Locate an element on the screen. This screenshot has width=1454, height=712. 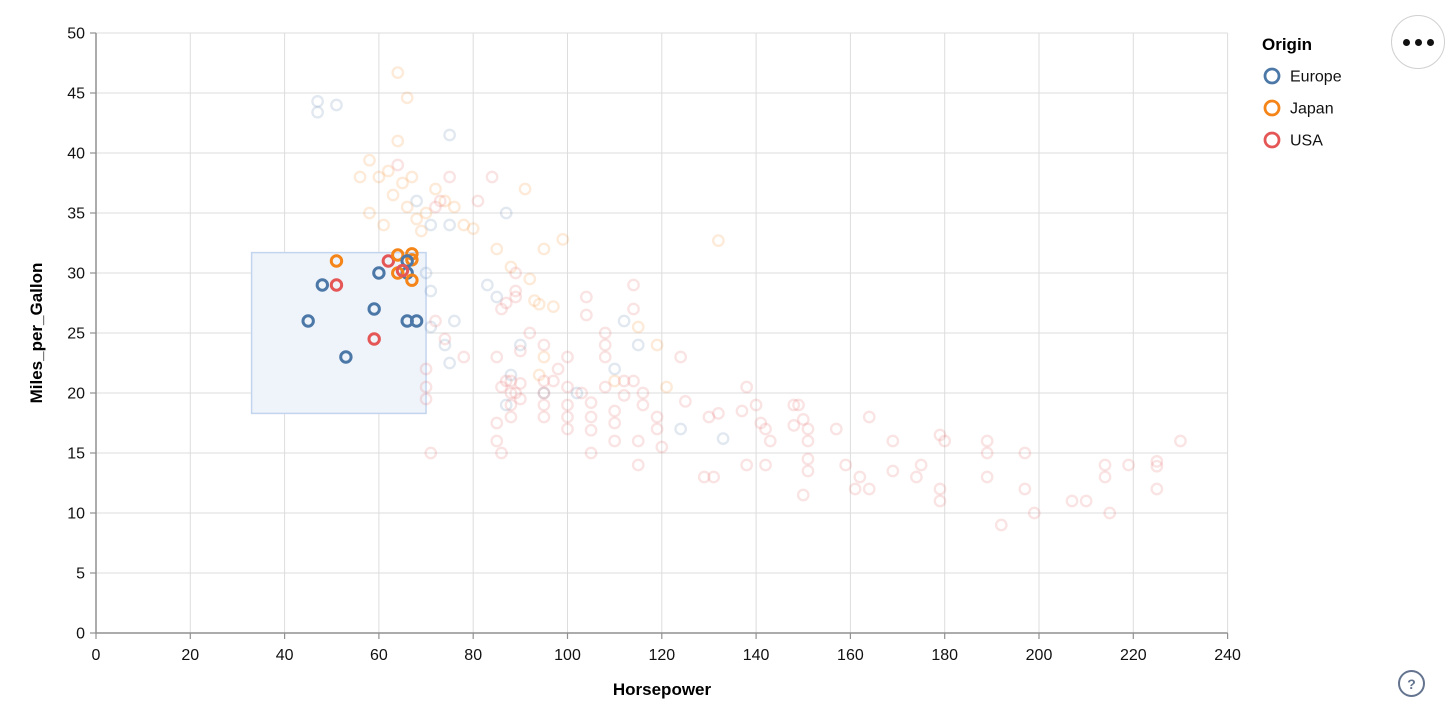
help-button: ? is located at coordinates (1411, 683).